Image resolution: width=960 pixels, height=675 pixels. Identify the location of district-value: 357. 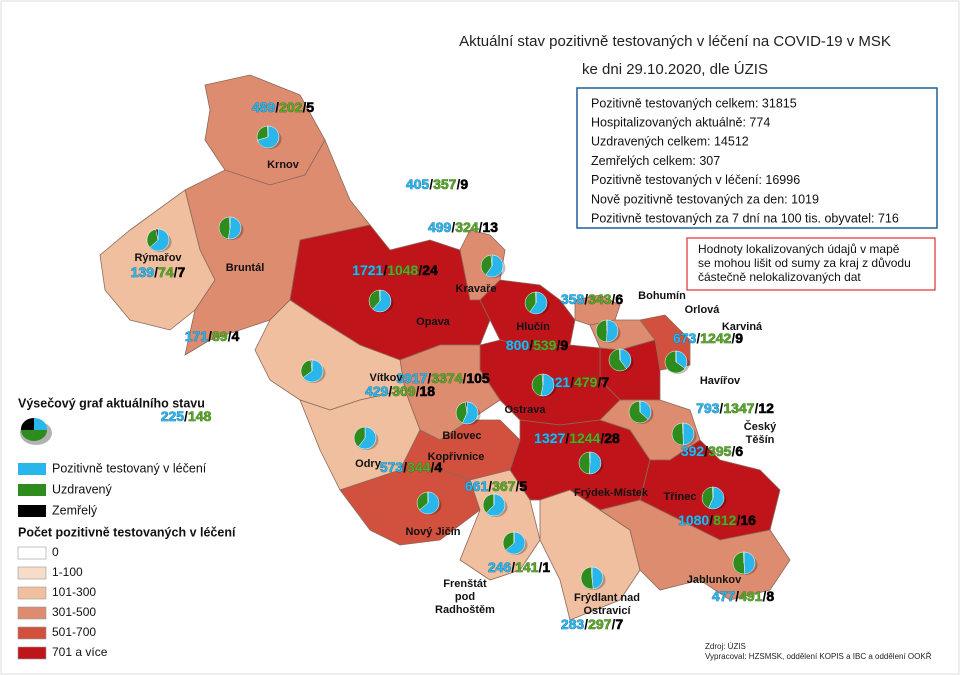
(445, 184).